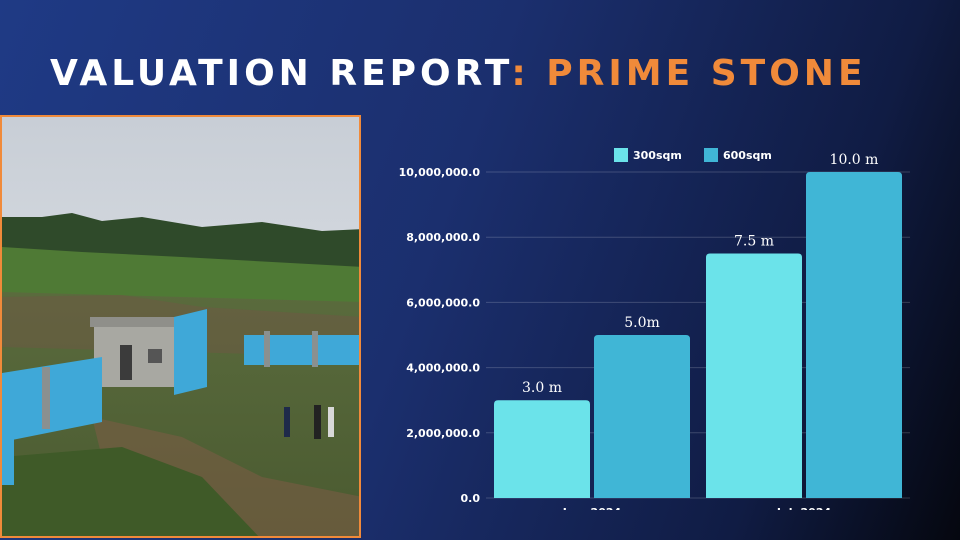  Describe the element at coordinates (542, 388) in the screenshot. I see `data-label: 3.0 m` at that location.